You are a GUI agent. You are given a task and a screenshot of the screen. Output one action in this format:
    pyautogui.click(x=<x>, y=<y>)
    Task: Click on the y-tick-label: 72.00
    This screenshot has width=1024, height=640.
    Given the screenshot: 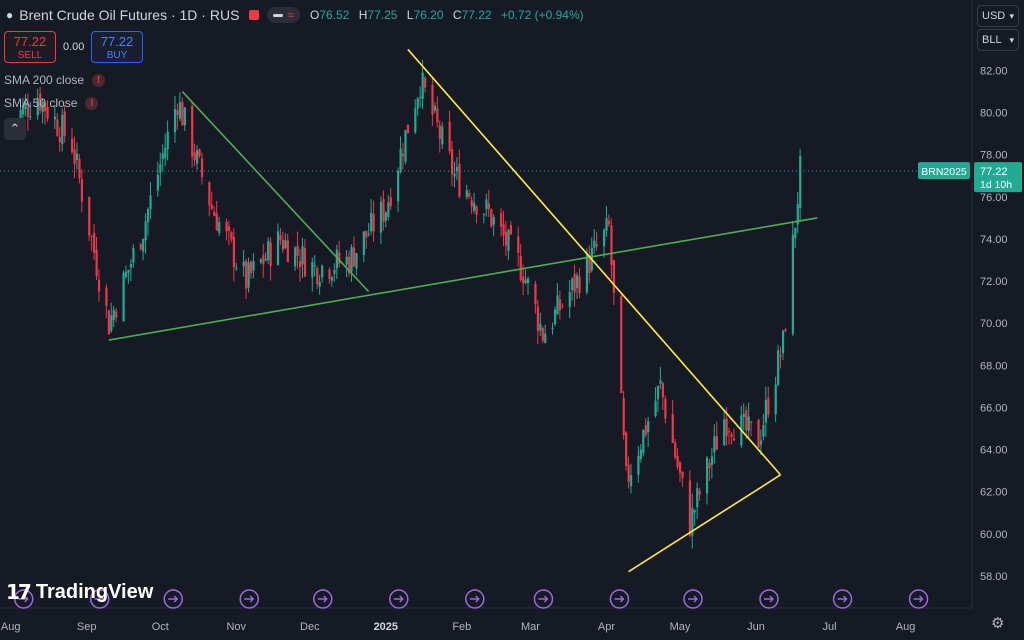 What is the action you would take?
    pyautogui.click(x=994, y=282)
    